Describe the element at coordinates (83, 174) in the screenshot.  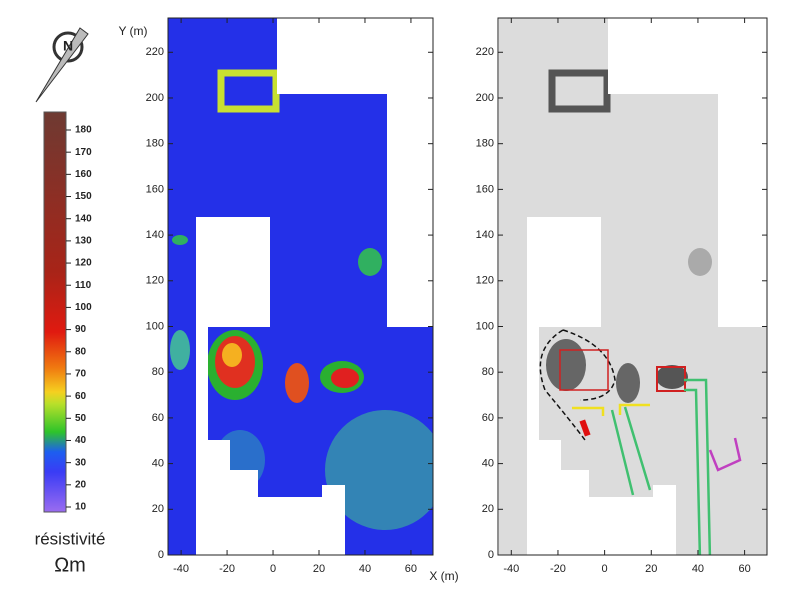
I see `colorbar-tick-label: 160` at that location.